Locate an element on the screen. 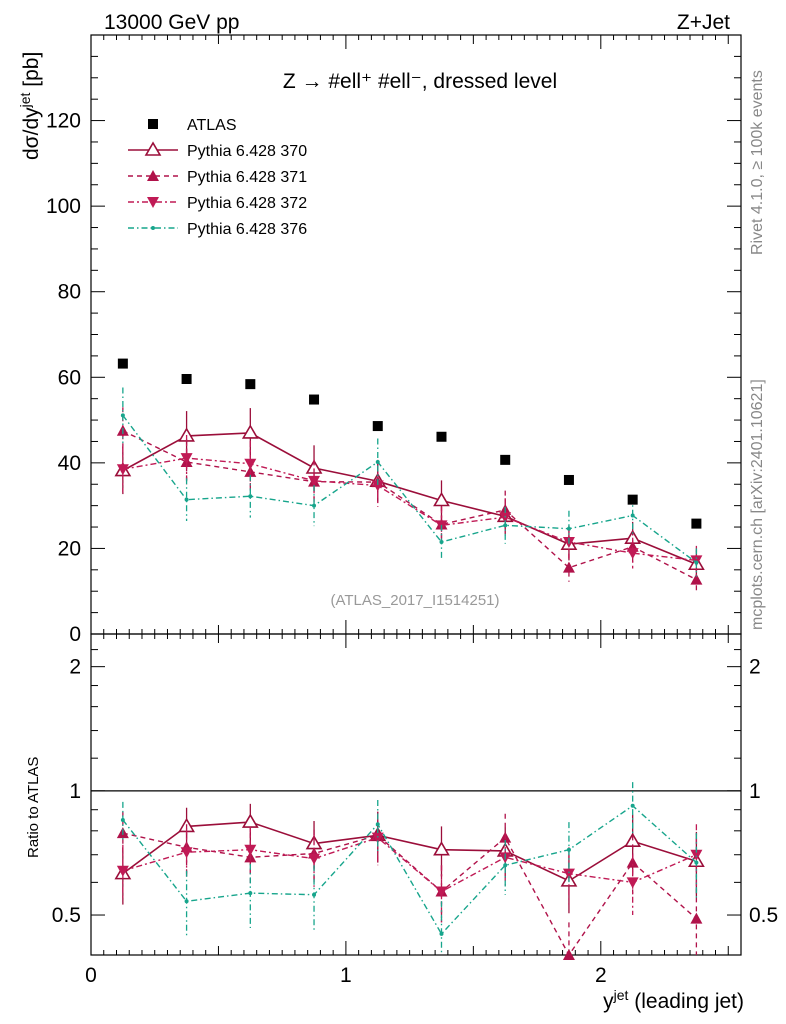 This screenshot has width=786, height=1024. main-y-tick-label: 60 is located at coordinates (69, 377).